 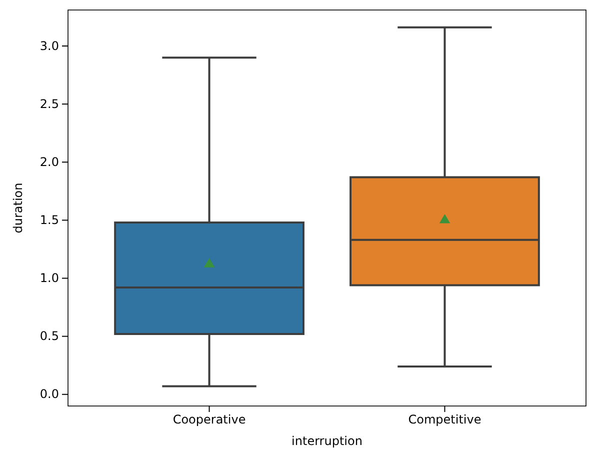 I want to click on x-tick-label: Cooperative, so click(x=209, y=419).